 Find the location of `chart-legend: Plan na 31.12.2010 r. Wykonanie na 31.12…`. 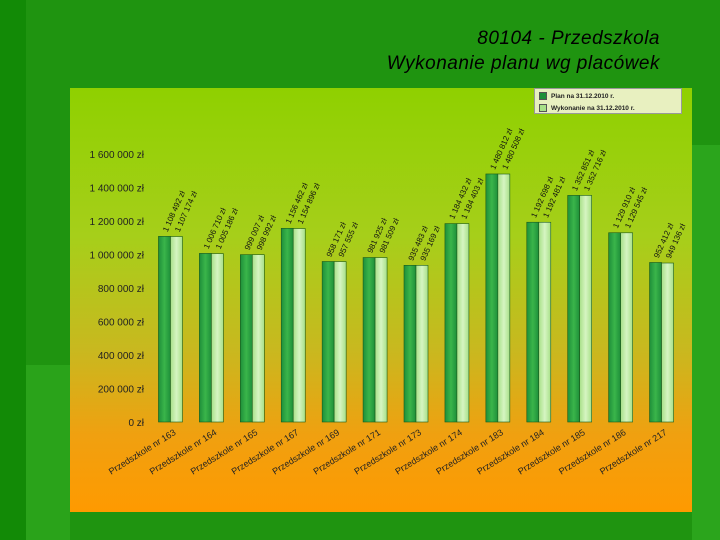

chart-legend: Plan na 31.12.2010 r. Wykonanie na 31.12… is located at coordinates (608, 101).